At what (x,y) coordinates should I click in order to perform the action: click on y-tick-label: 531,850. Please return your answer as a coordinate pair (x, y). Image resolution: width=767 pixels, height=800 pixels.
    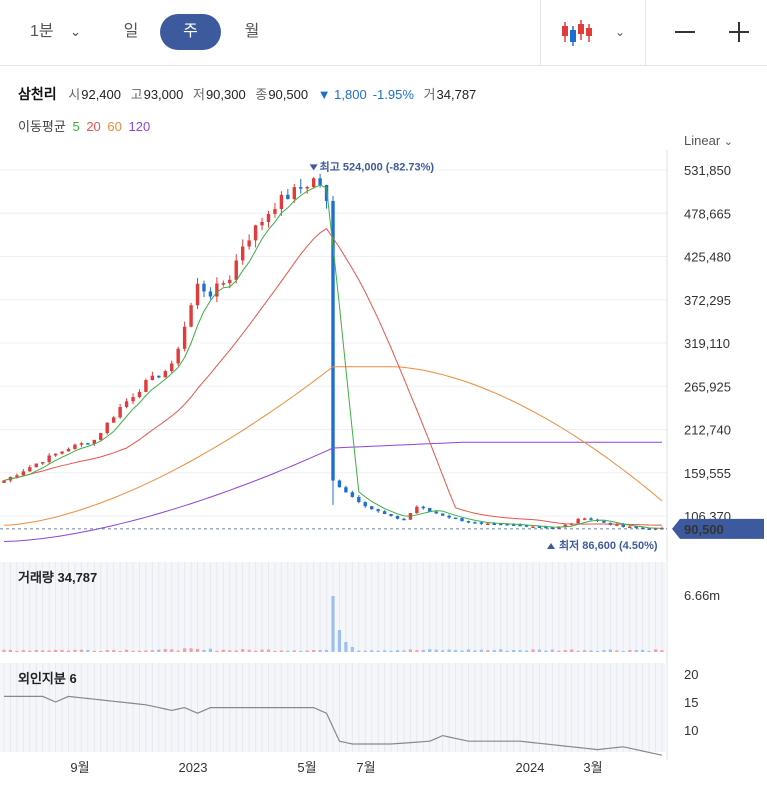
    Looking at the image, I should click on (707, 170).